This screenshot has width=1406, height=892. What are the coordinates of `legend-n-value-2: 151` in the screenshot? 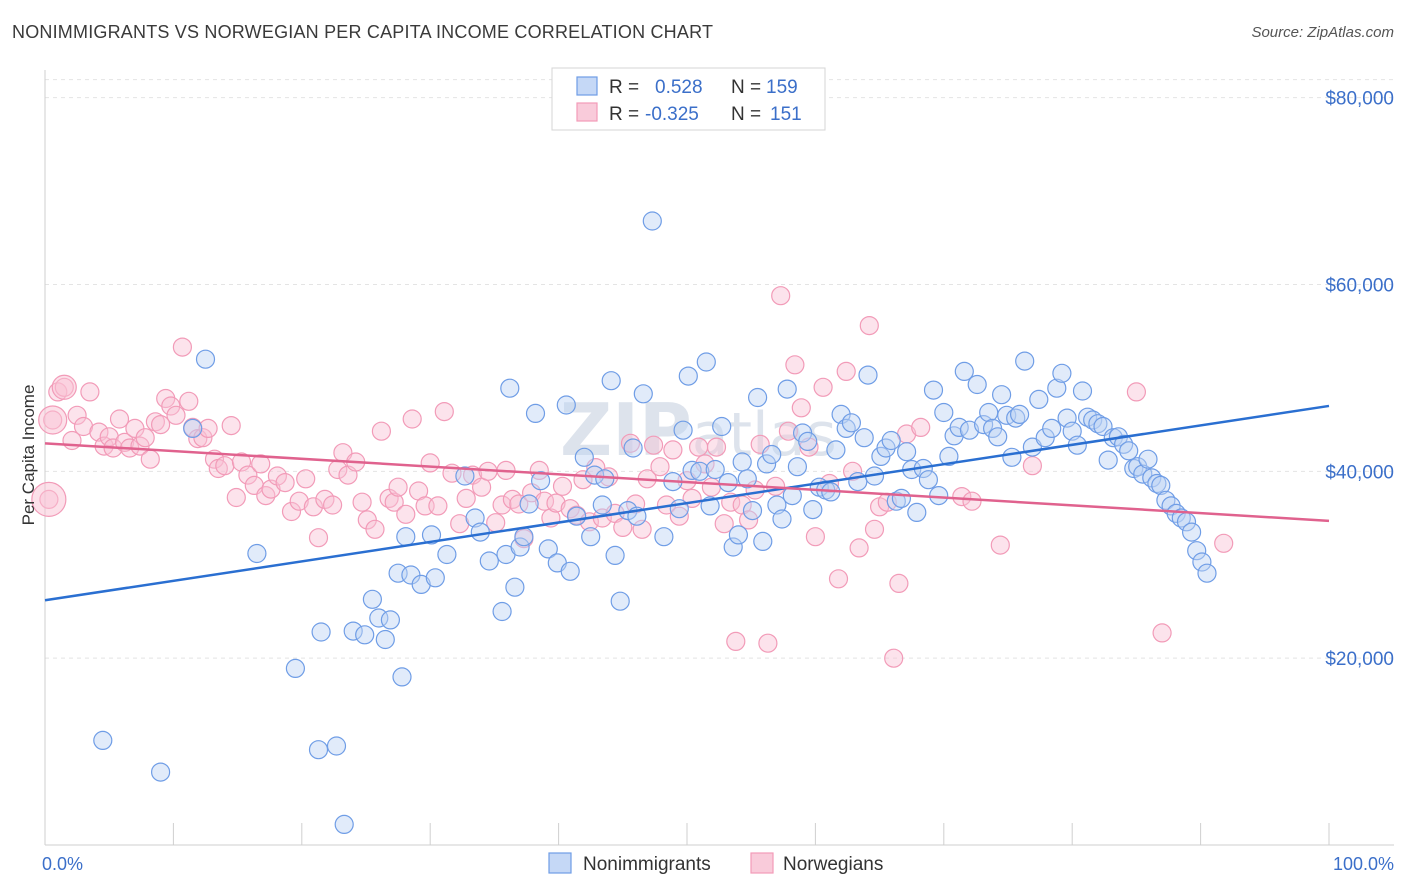 It's located at (786, 114).